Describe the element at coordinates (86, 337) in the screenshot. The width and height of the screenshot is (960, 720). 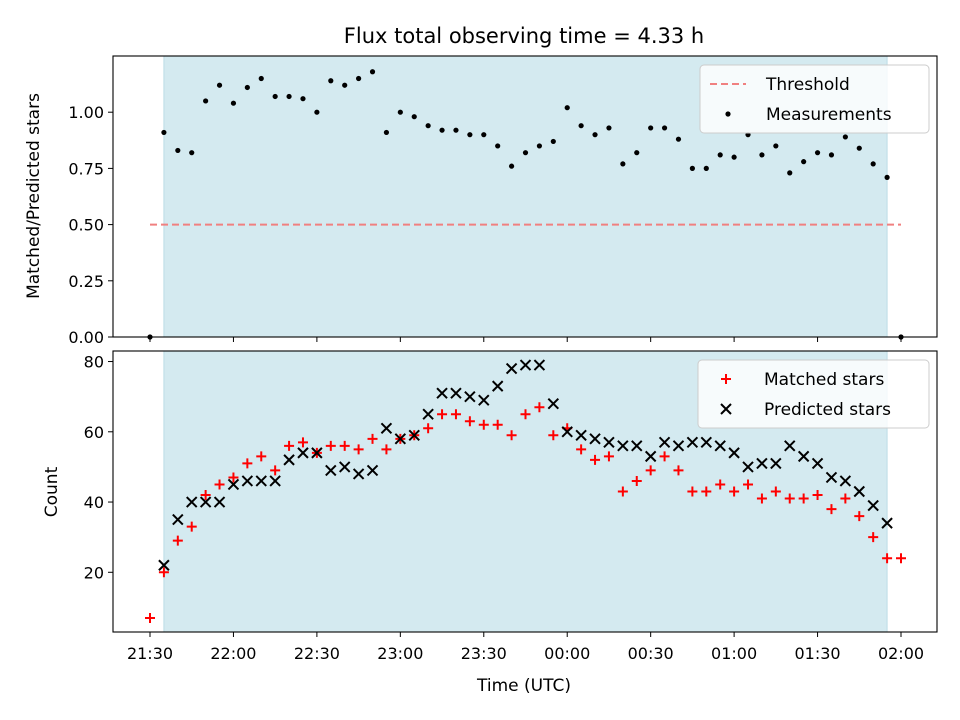
I see `y-tick-label: 0.00` at that location.